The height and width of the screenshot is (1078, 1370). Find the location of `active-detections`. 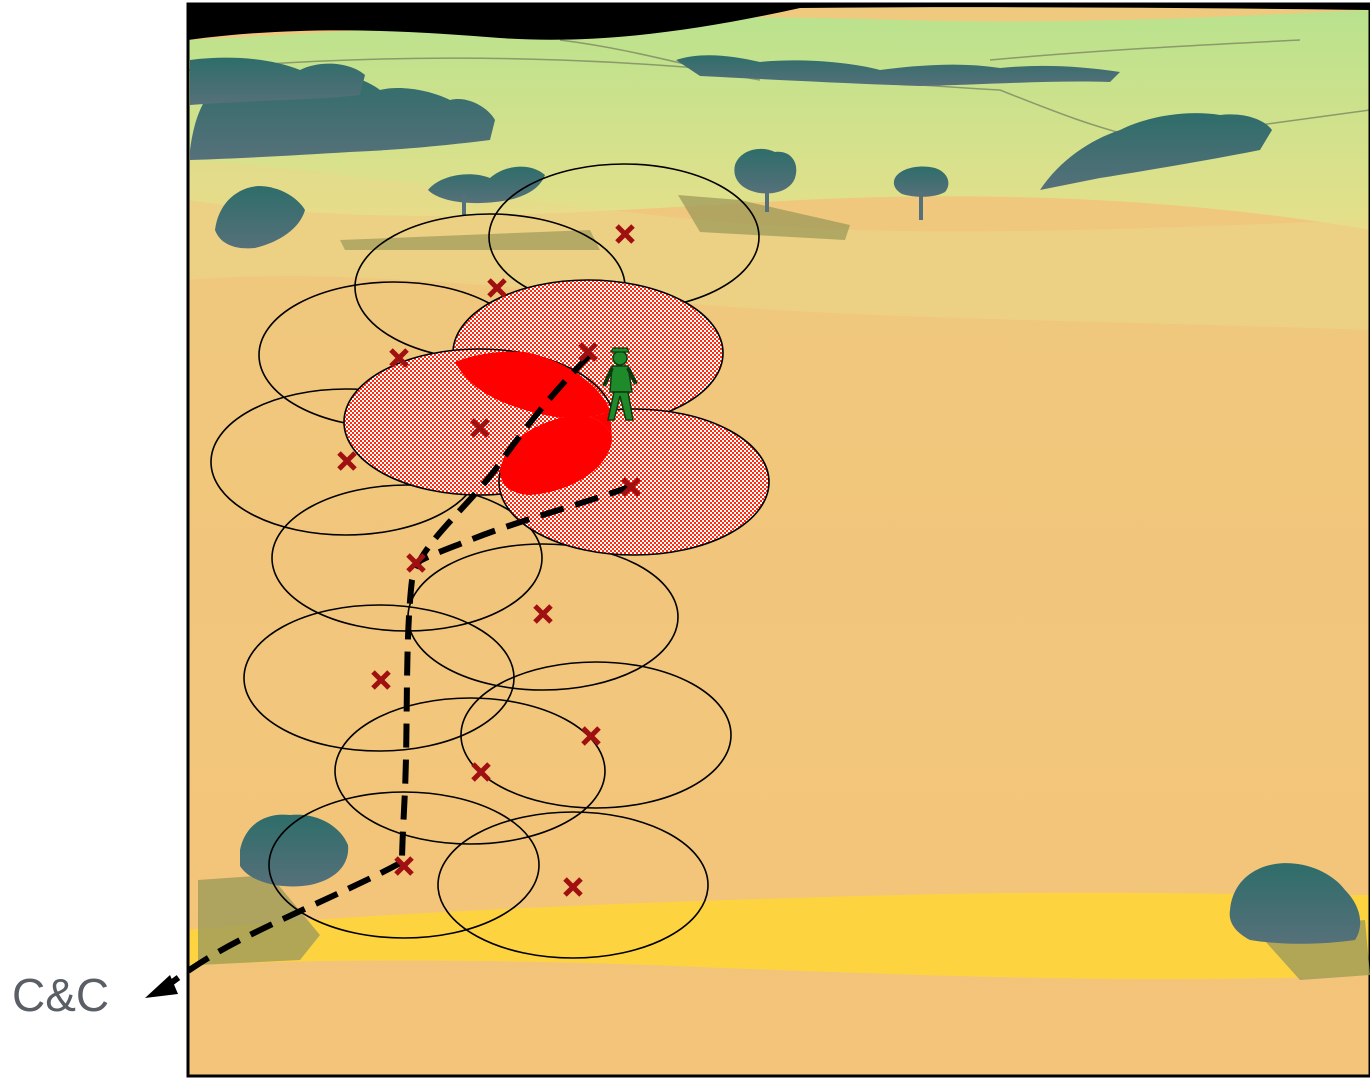

active-detections is located at coordinates (556, 417).